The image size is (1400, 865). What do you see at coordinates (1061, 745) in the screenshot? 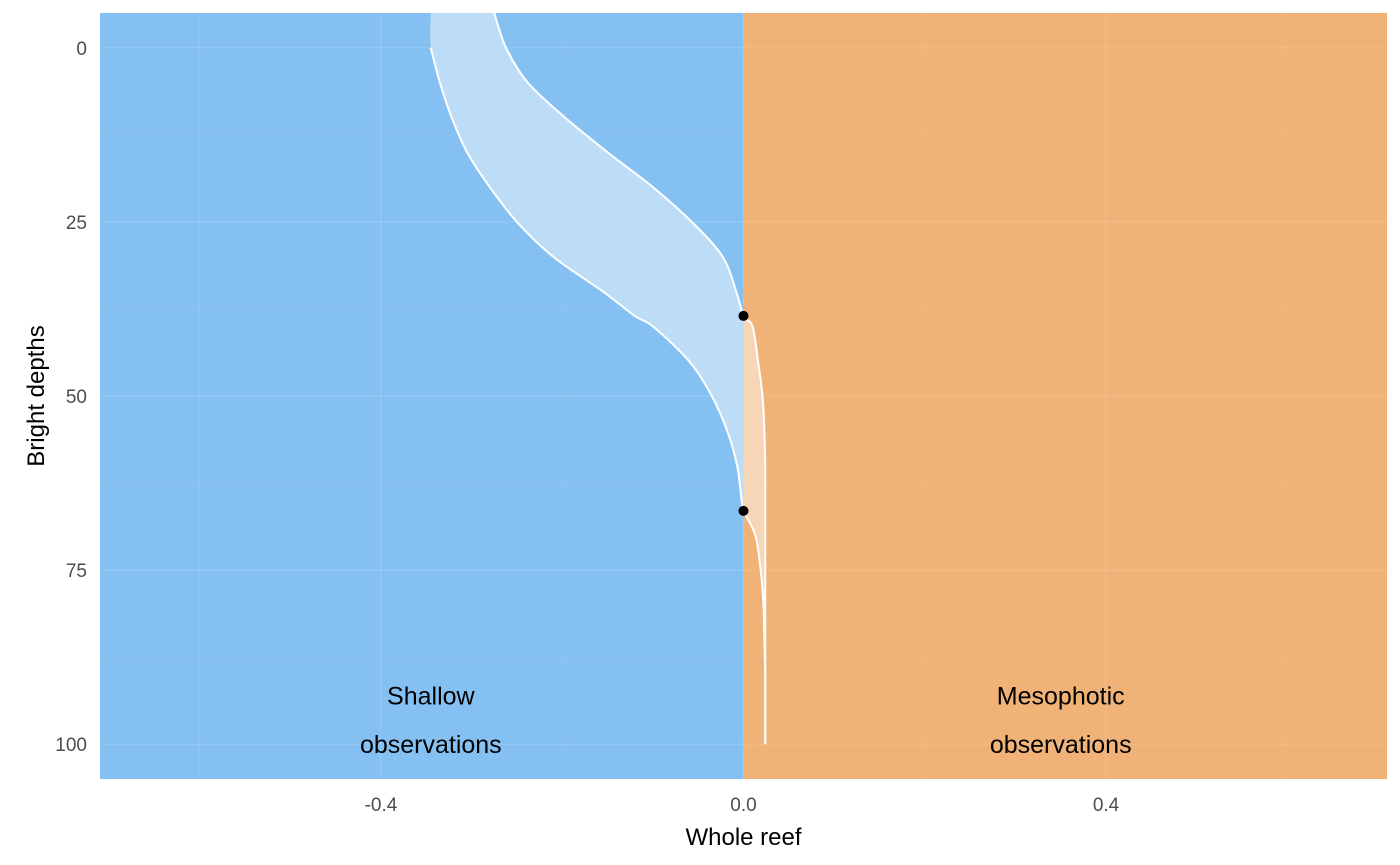
I see `mesophotic-label-line-2: observations` at bounding box center [1061, 745].